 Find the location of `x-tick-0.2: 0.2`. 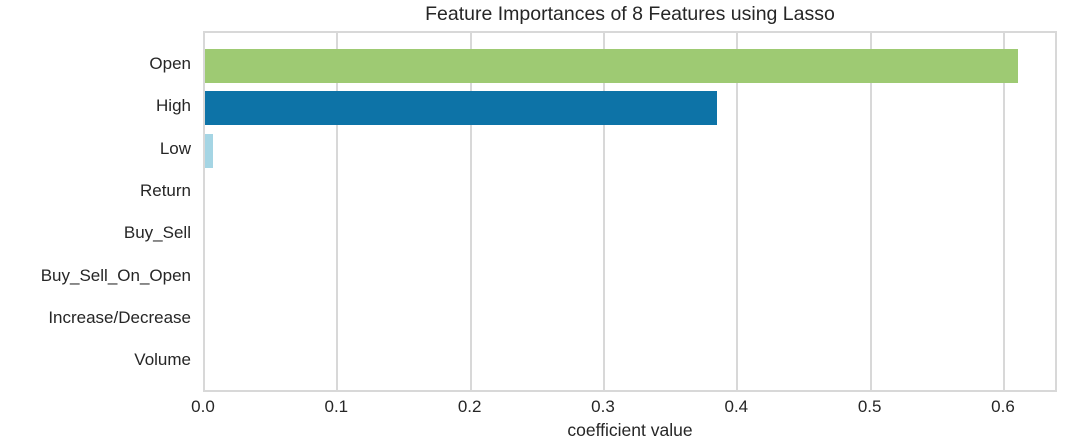

x-tick-0.2: 0.2 is located at coordinates (469, 406).